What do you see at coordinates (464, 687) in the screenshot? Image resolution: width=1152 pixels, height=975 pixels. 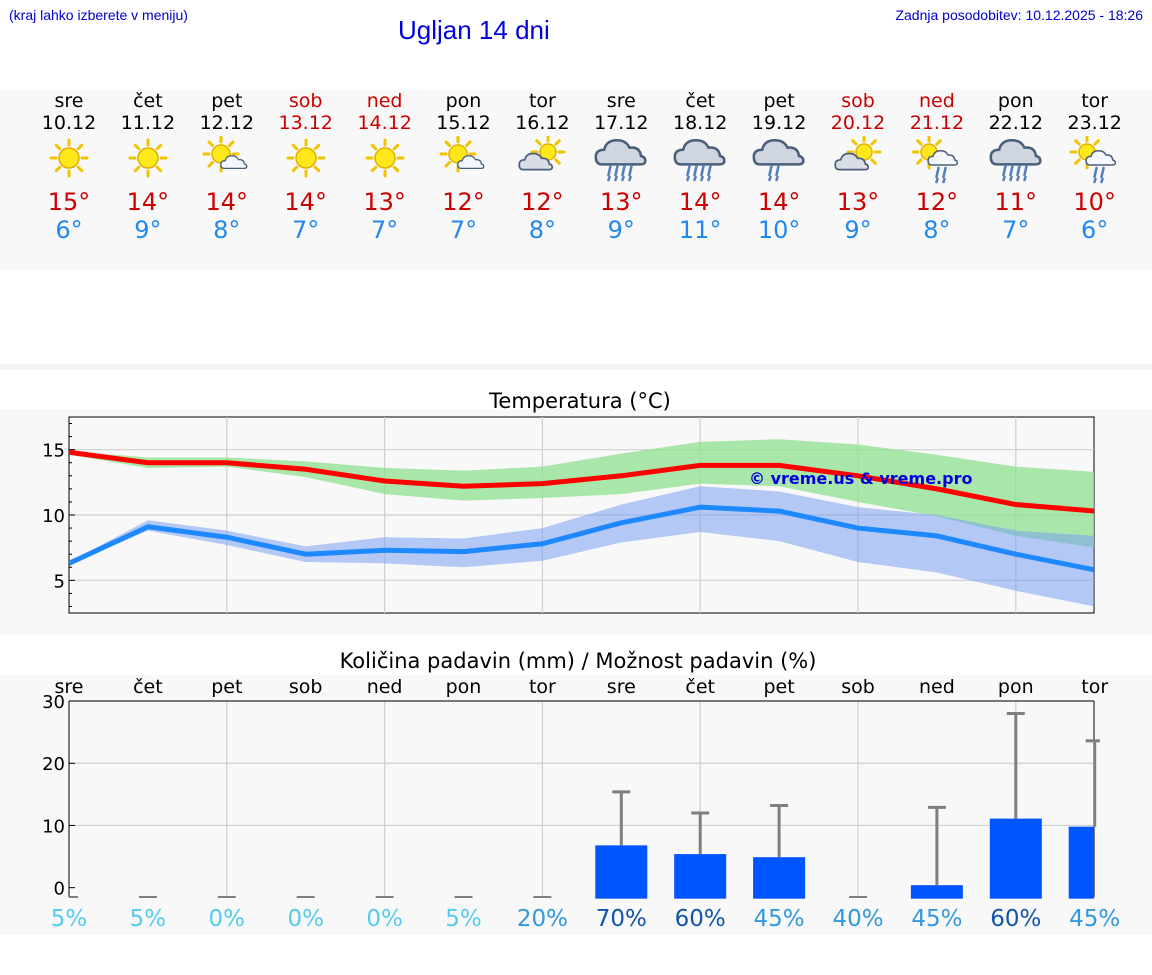 I see `precipitation-day-label: pon` at bounding box center [464, 687].